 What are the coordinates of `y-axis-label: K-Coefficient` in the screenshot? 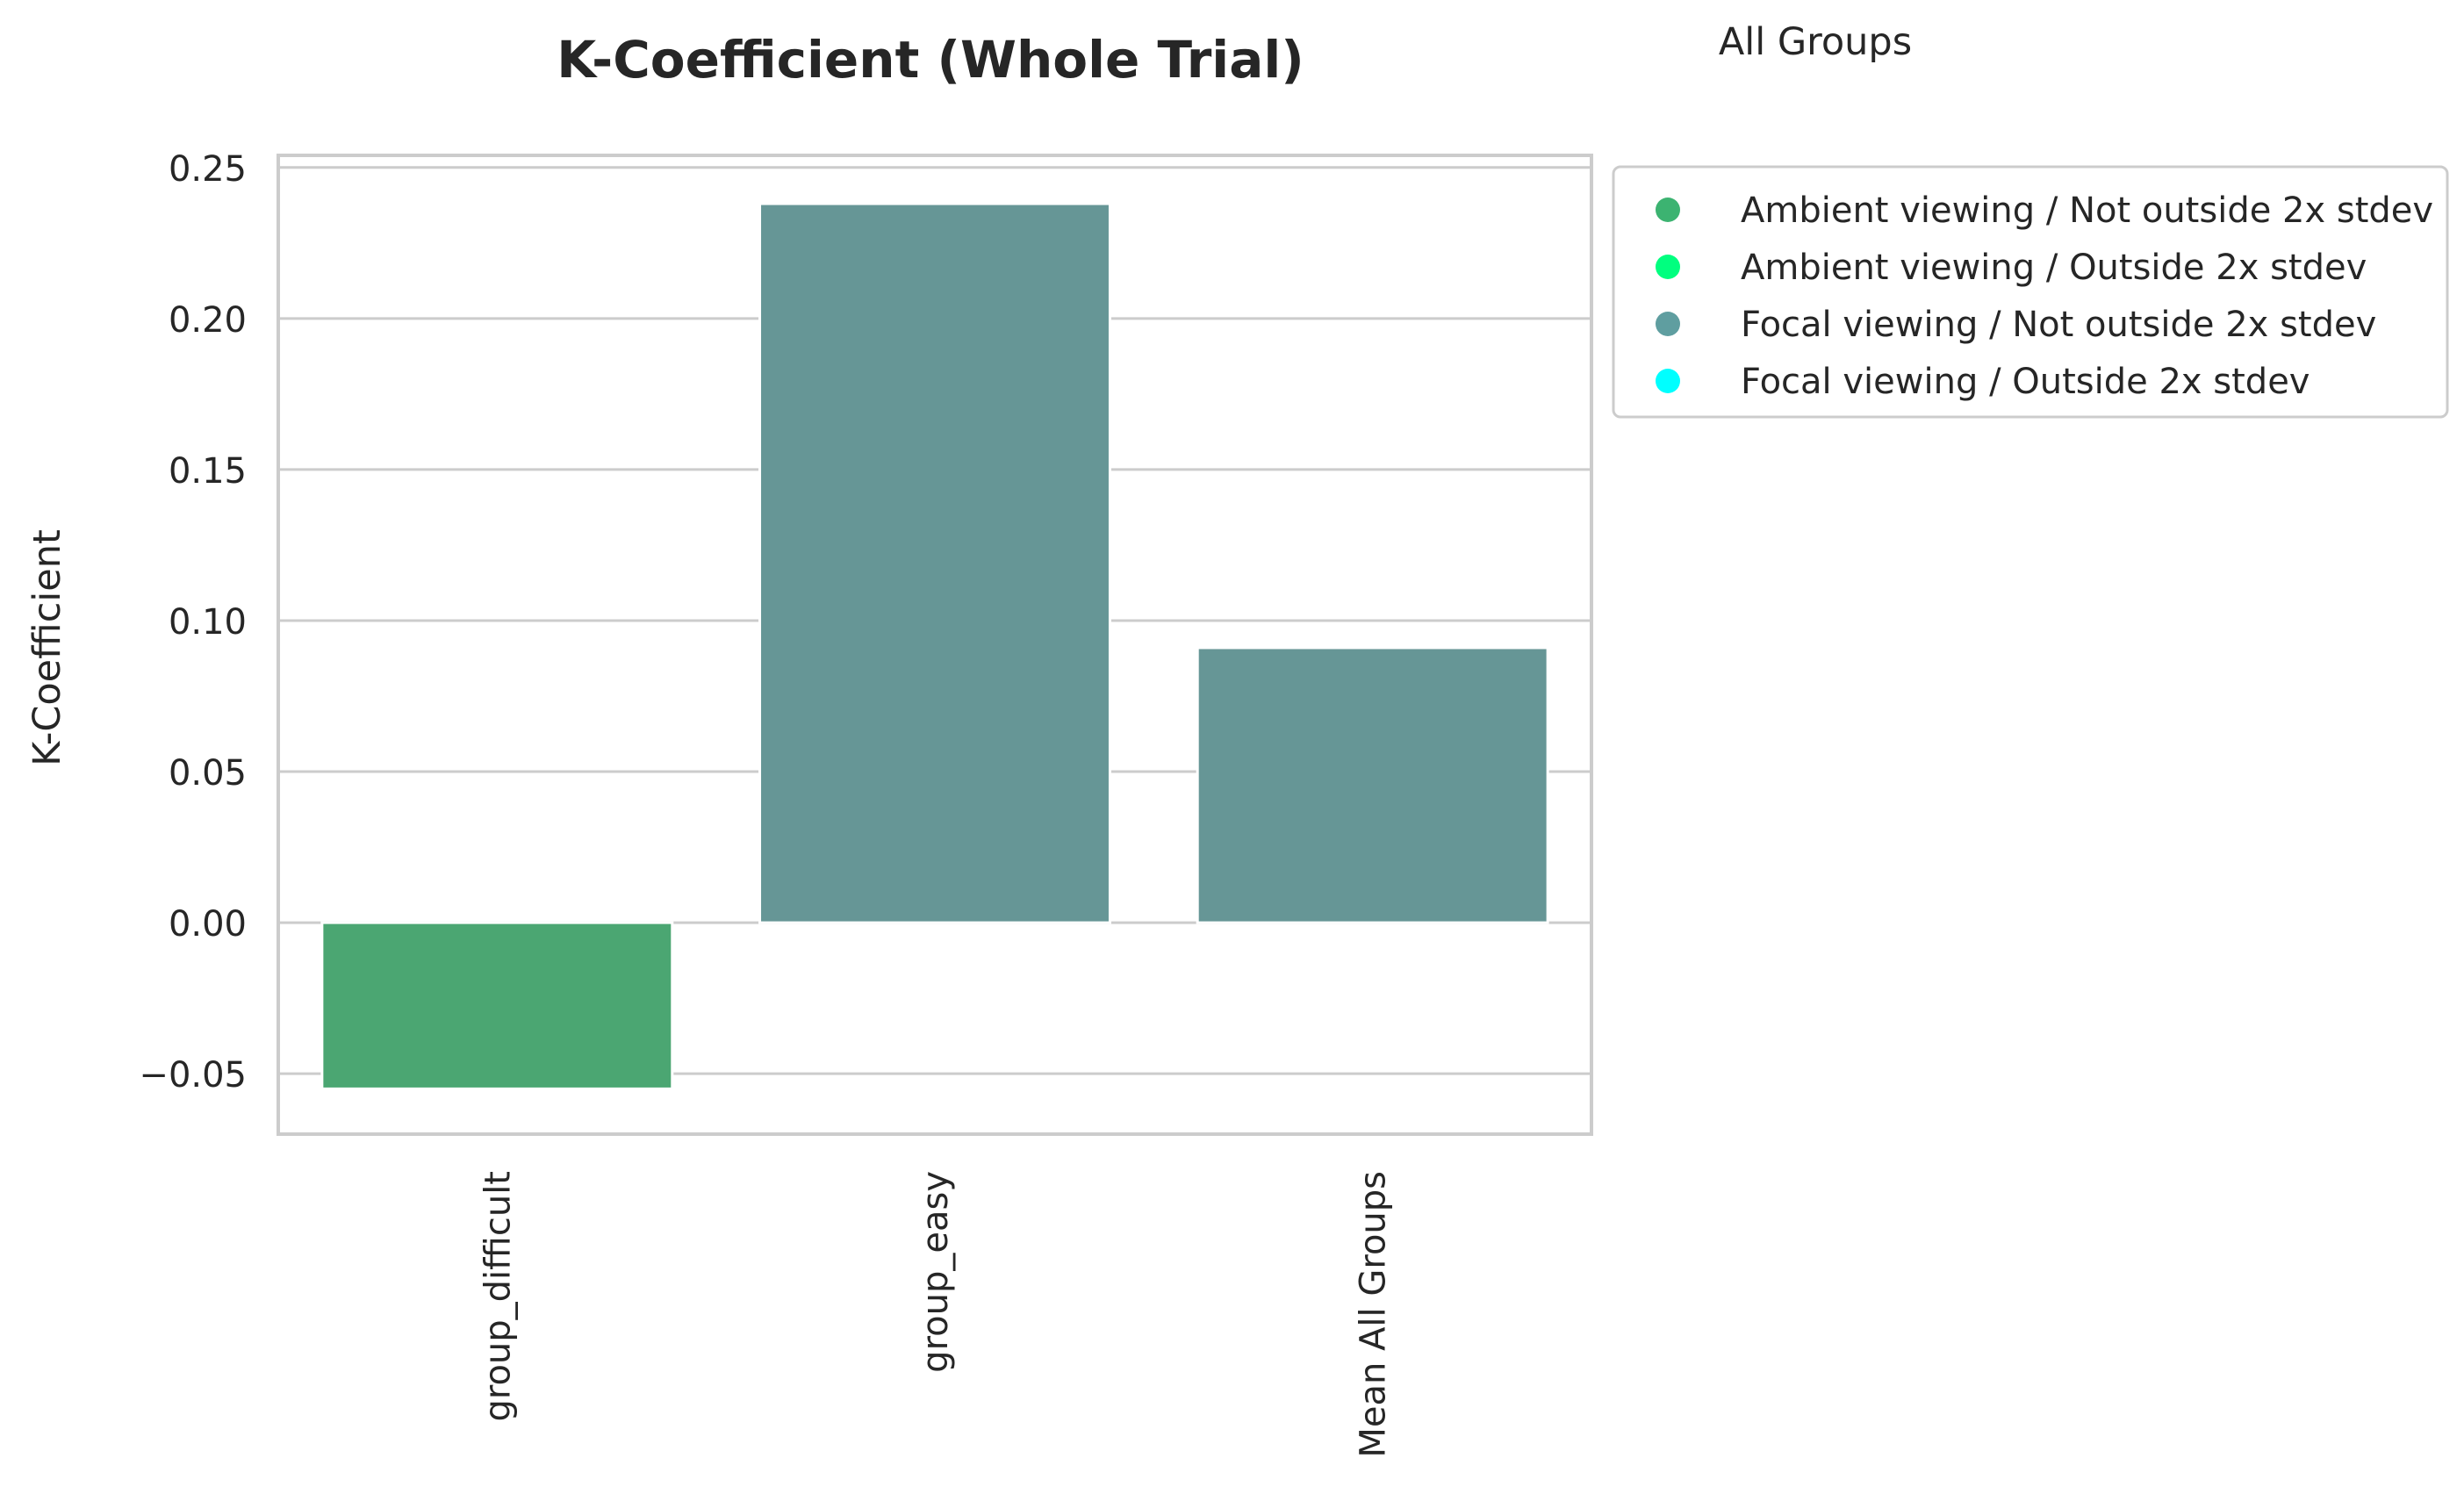 It's located at (47, 647).